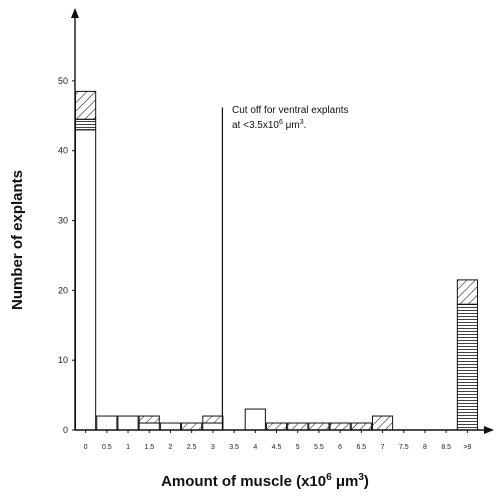 The width and height of the screenshot is (500, 499). What do you see at coordinates (63, 151) in the screenshot?
I see `y-tick-label-4: 40` at bounding box center [63, 151].